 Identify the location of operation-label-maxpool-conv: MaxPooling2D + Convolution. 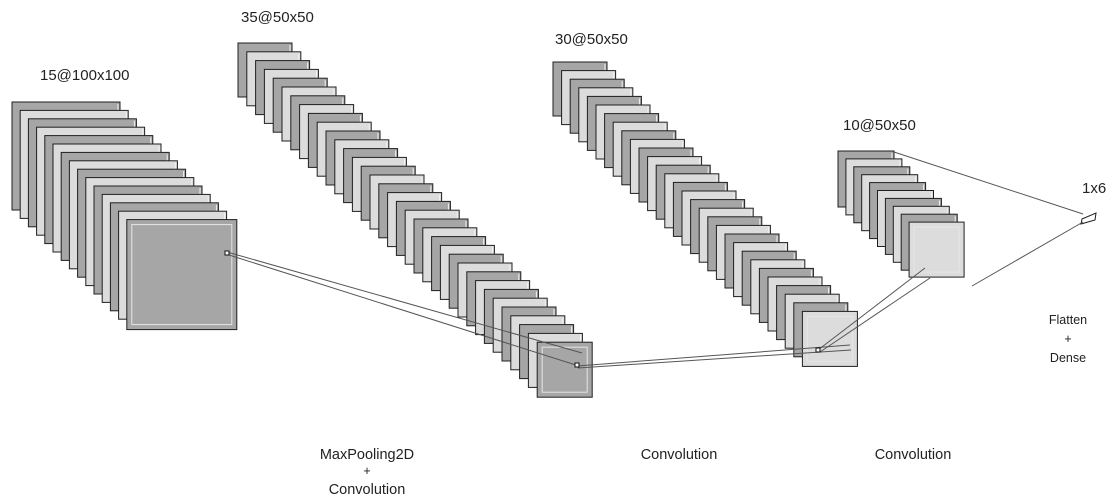
(367, 472).